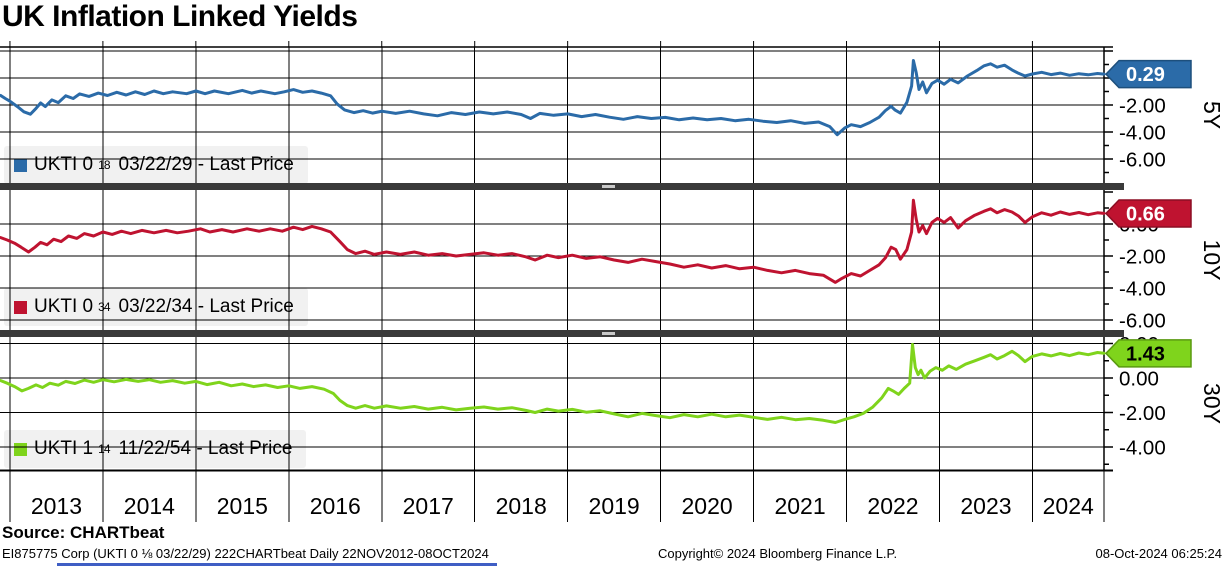 This screenshot has height=566, width=1224. What do you see at coordinates (149, 506) in the screenshot?
I see `x-axis-year-label: 2014` at bounding box center [149, 506].